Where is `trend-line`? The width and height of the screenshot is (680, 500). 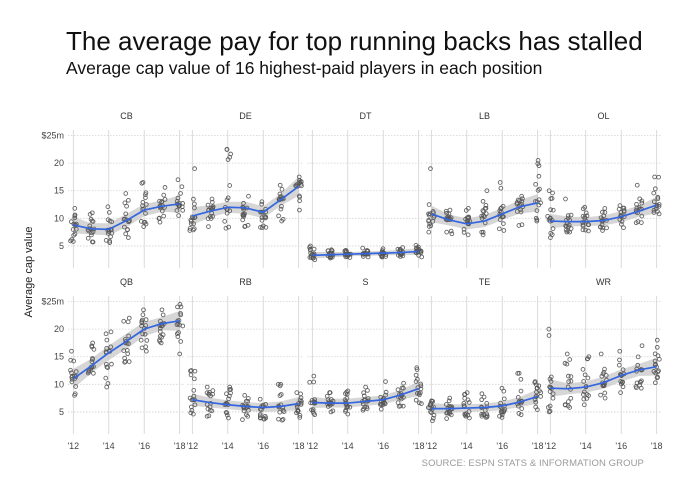
trend-line is located at coordinates (603, 377).